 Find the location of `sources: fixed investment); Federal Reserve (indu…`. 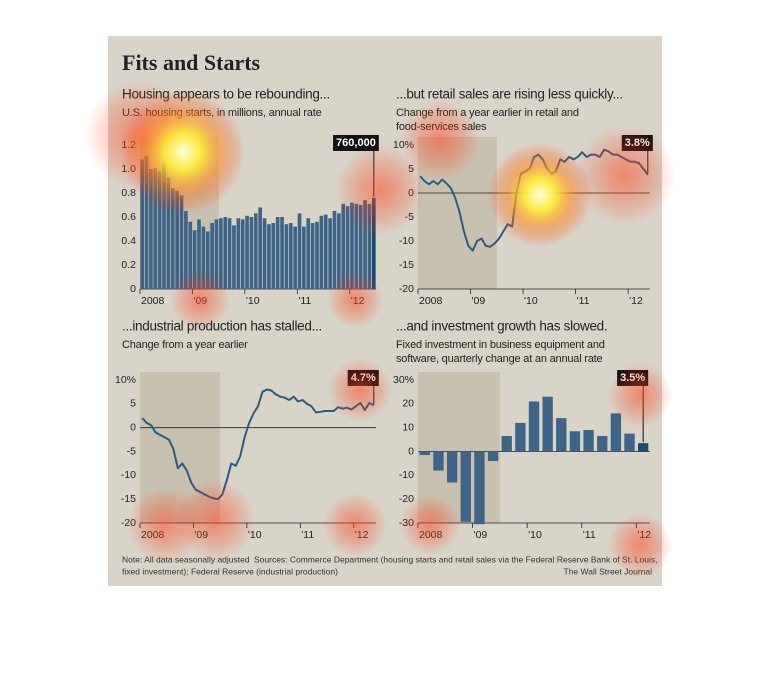

sources: fixed investment); Federal Reserve (indu… is located at coordinates (230, 571).